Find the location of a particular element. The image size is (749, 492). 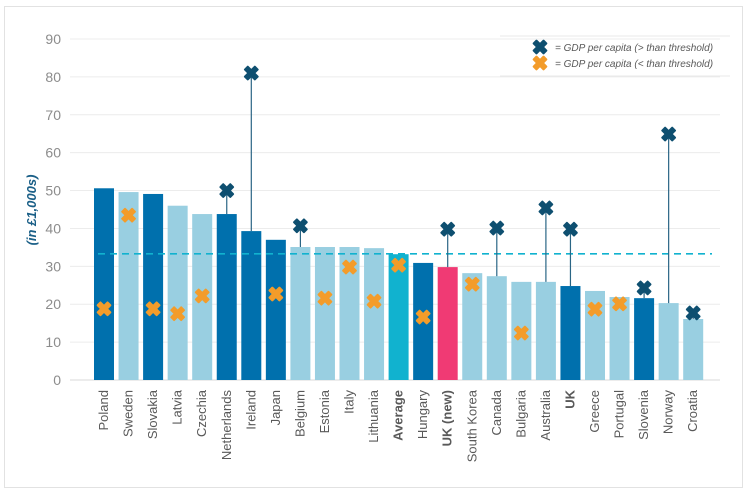

x-tick-label: Norway is located at coordinates (668, 412).